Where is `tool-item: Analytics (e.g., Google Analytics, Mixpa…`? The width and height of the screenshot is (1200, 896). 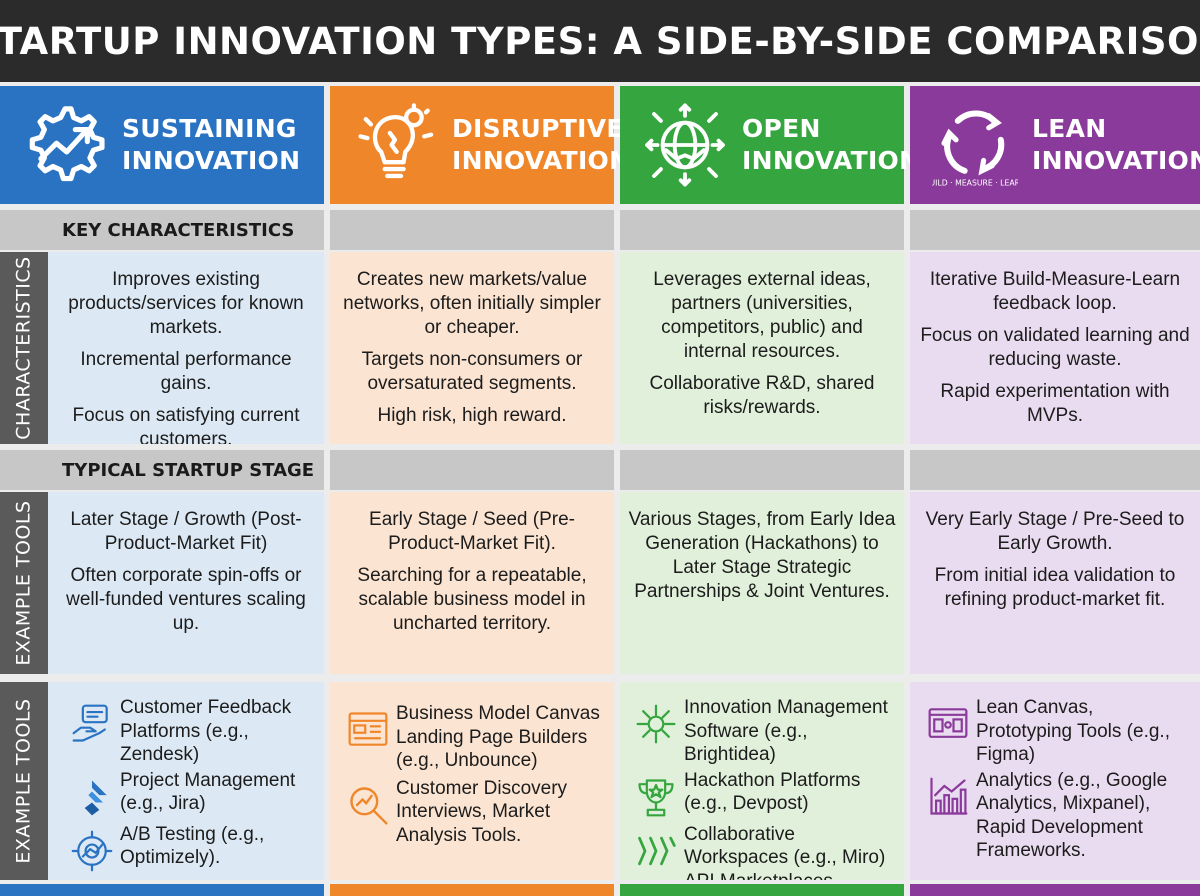
tool-item: Analytics (e.g., Google Analytics, Mixpa… is located at coordinates (1058, 816).